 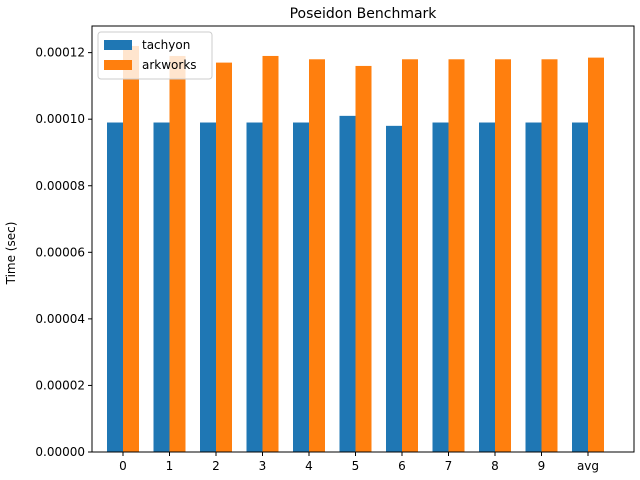 What do you see at coordinates (216, 466) in the screenshot?
I see `x-tick-label: 2` at bounding box center [216, 466].